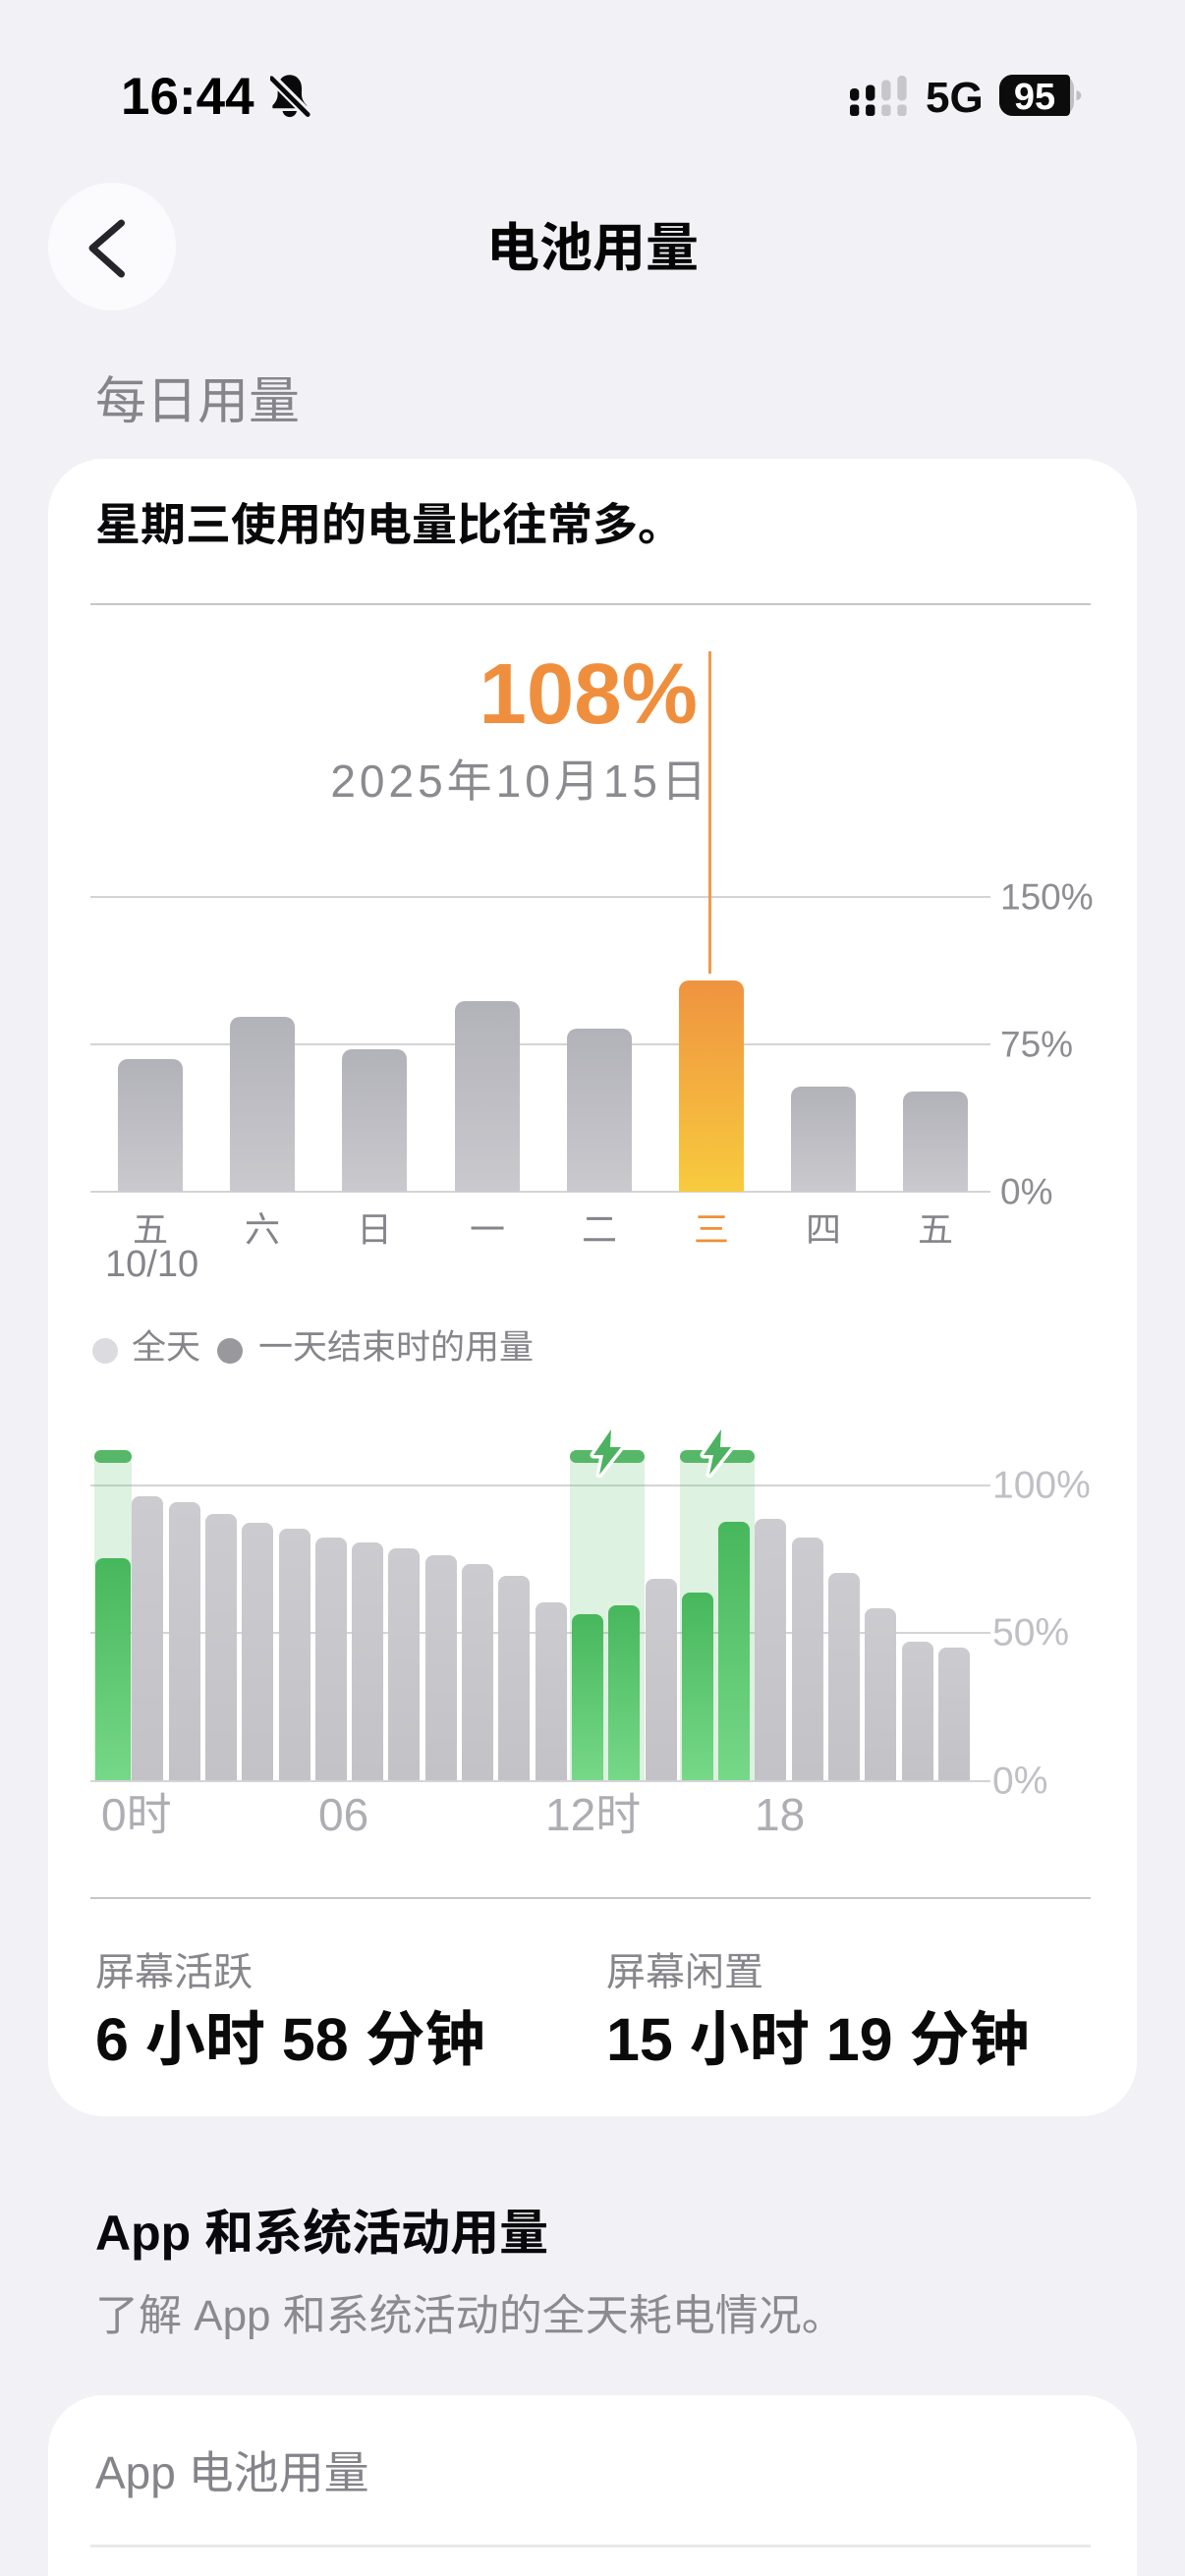  Describe the element at coordinates (1034, 97) in the screenshot. I see `svg-text: 95` at that location.